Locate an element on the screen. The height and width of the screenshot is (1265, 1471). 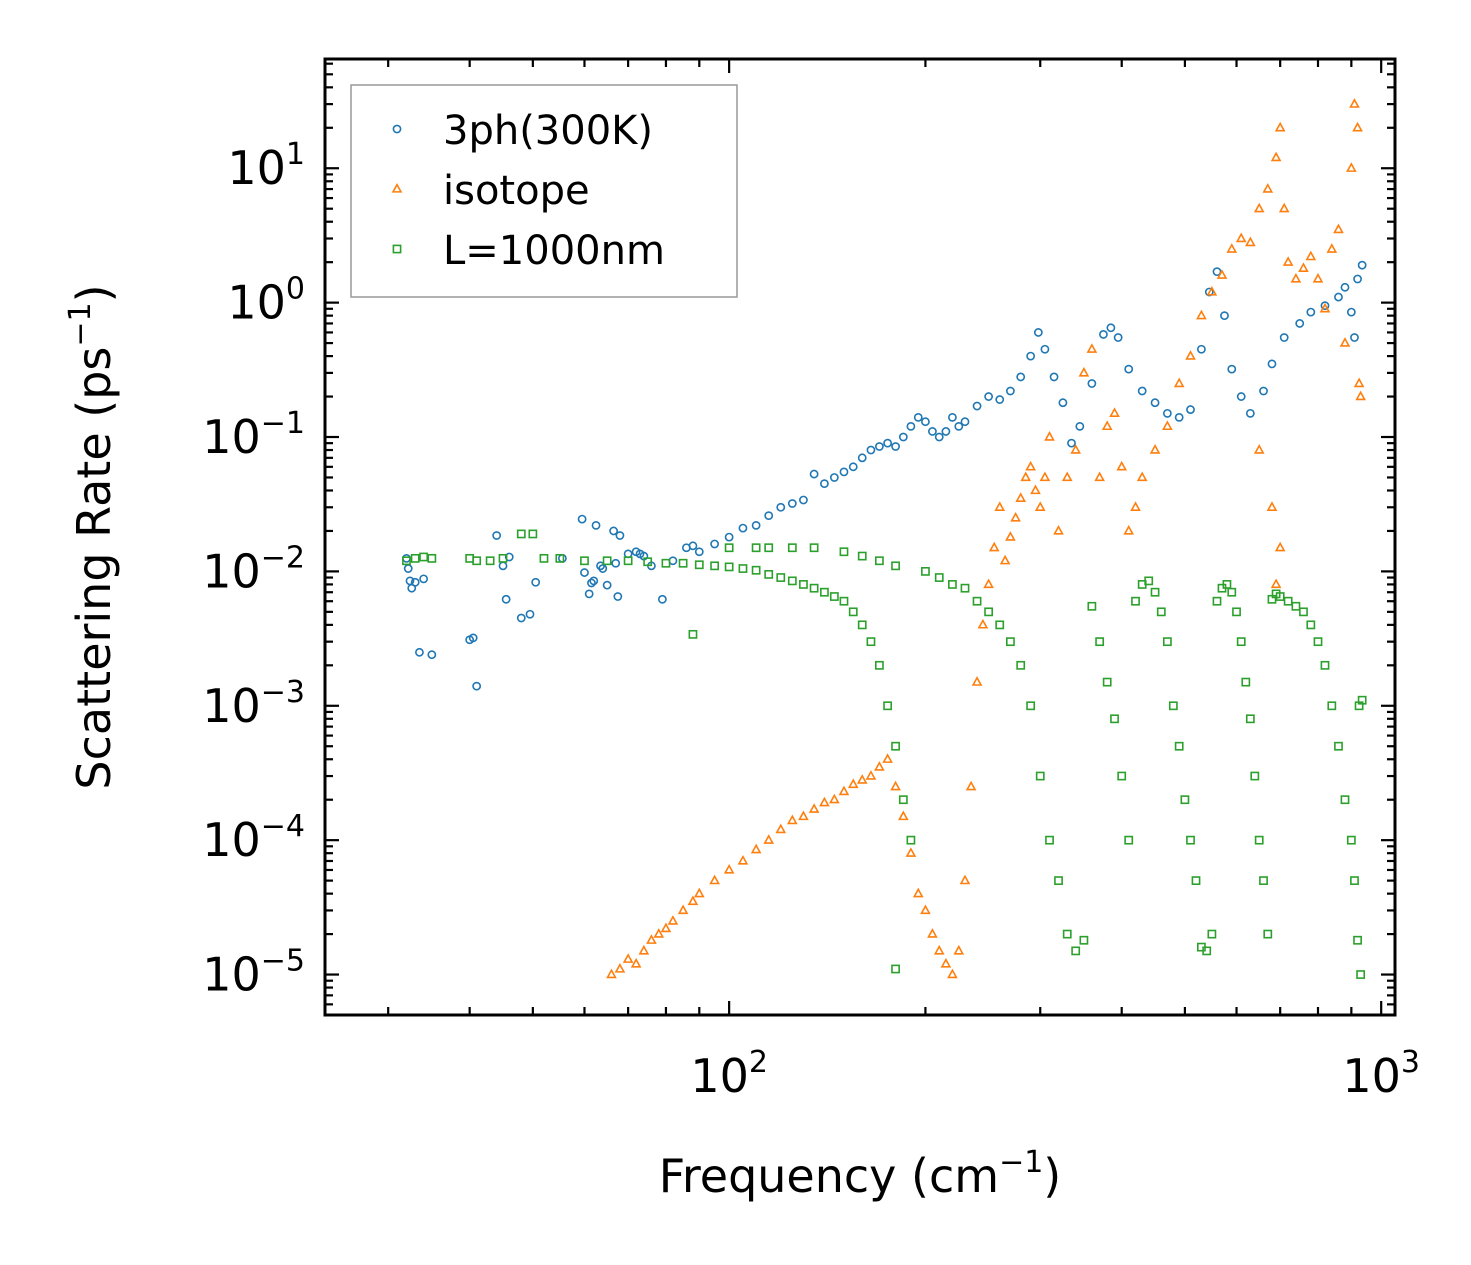
x-axis-label-text: Frequency (cm is located at coordinates (829, 1176).